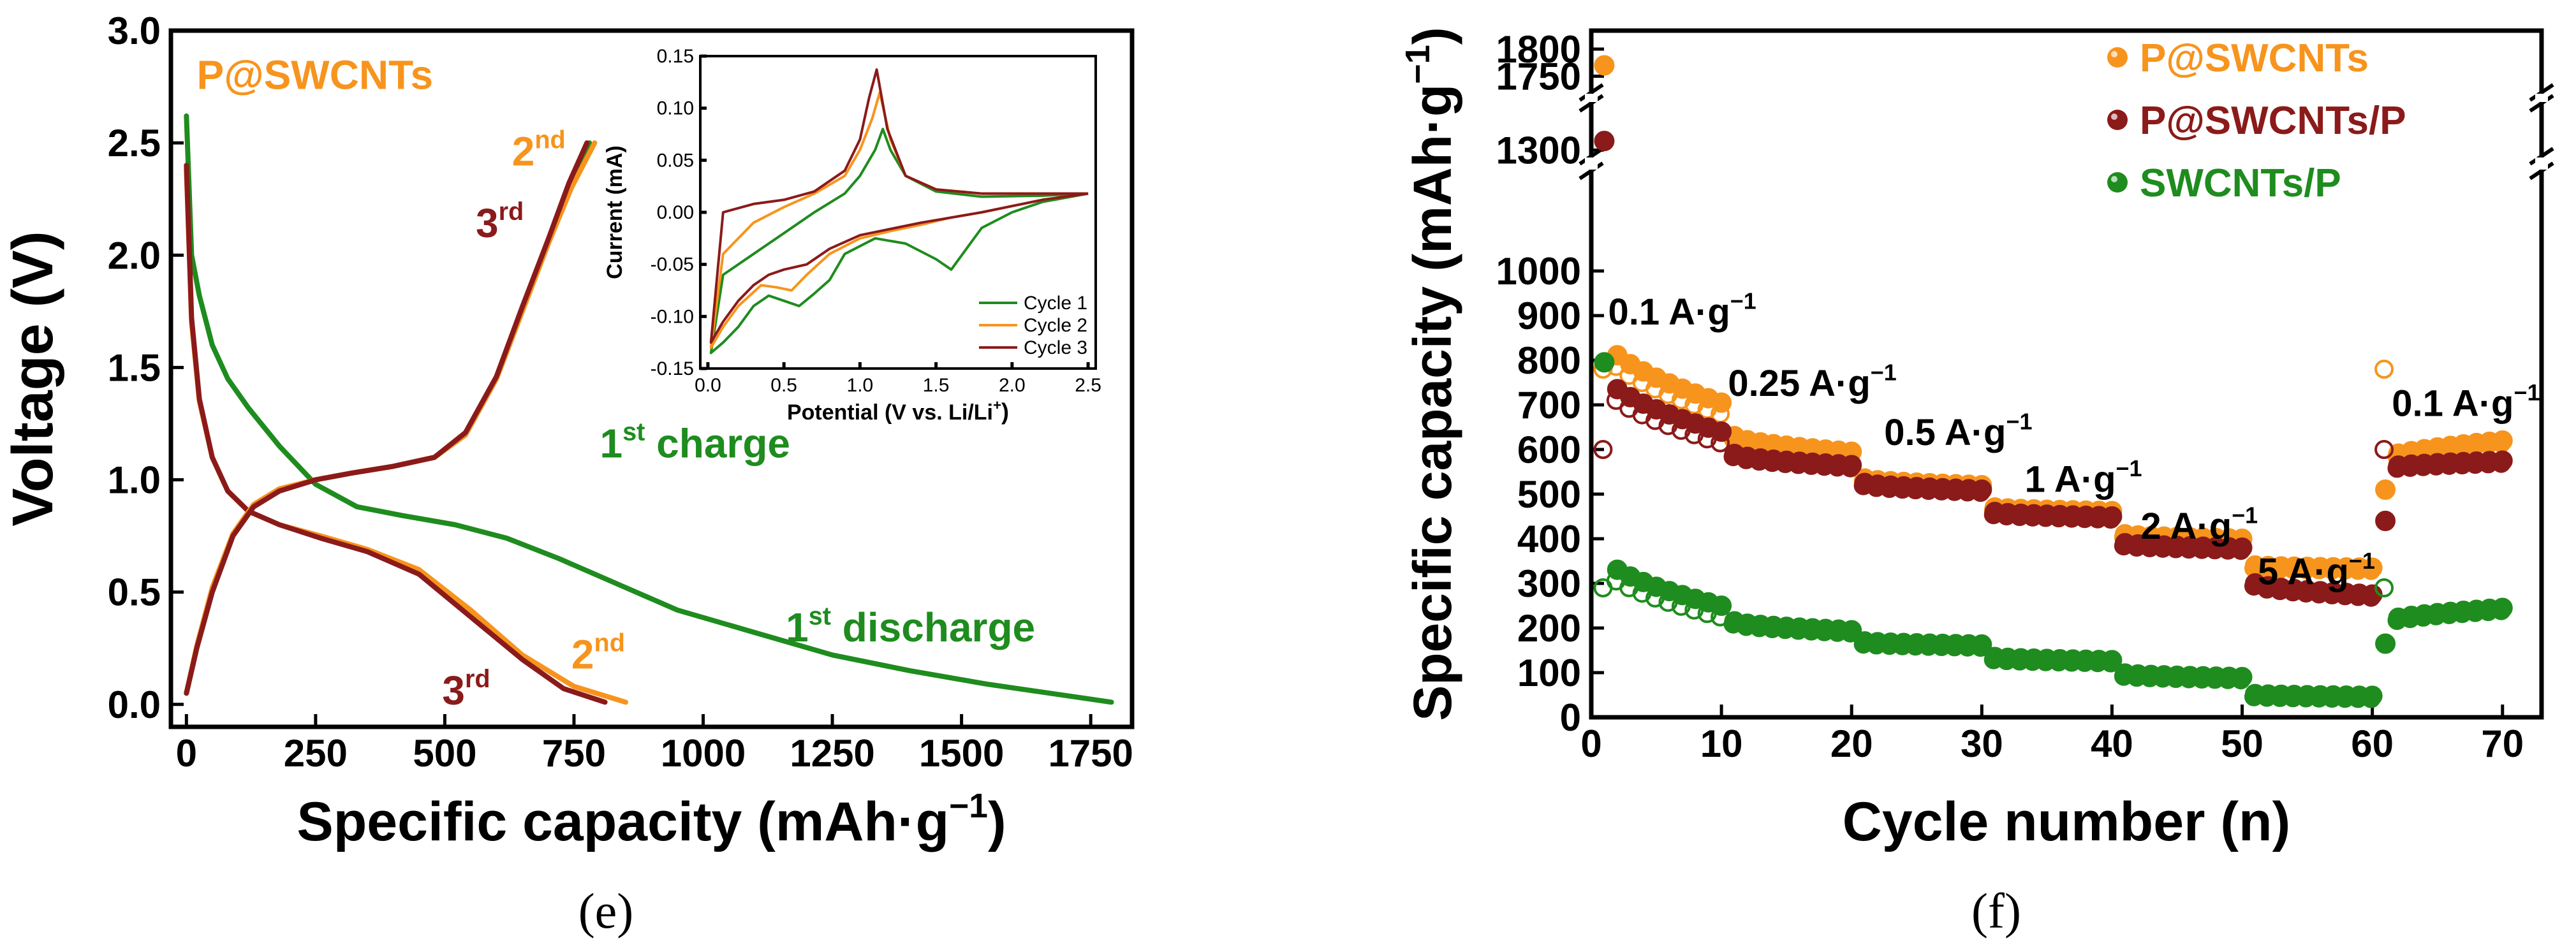 The image size is (2576, 950). I want to click on inset-y-axis-title: Current (mA), so click(615, 212).